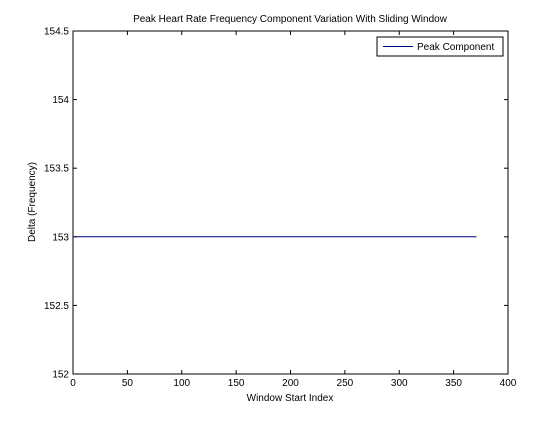 The height and width of the screenshot is (425, 560). What do you see at coordinates (399, 383) in the screenshot?
I see `x-tick-label: 300` at bounding box center [399, 383].